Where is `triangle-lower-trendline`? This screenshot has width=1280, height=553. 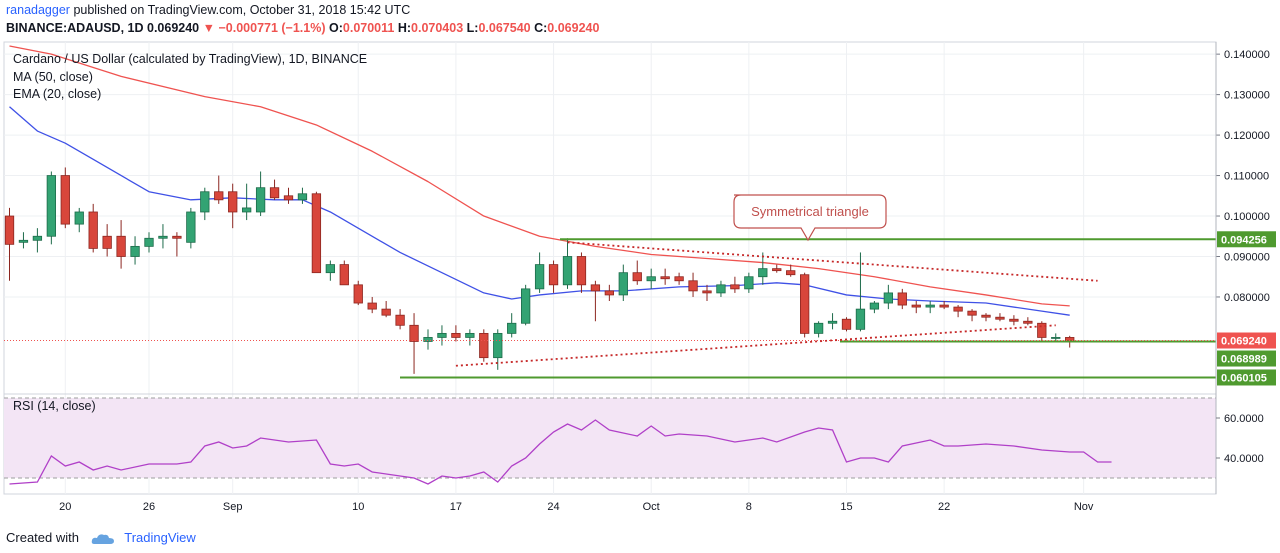
triangle-lower-trendline is located at coordinates (755, 345).